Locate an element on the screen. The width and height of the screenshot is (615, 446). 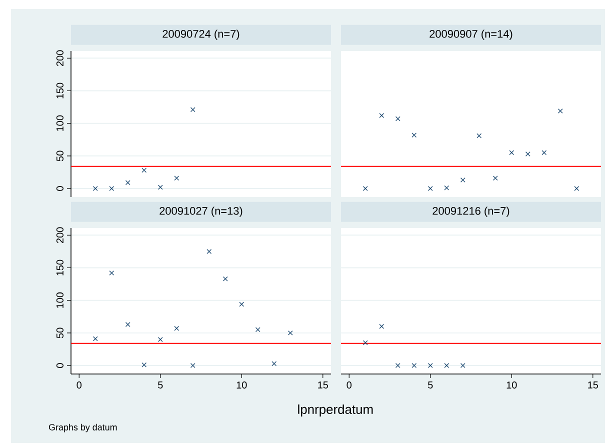
chart-title: 20091216 (n=7) is located at coordinates (471, 211).